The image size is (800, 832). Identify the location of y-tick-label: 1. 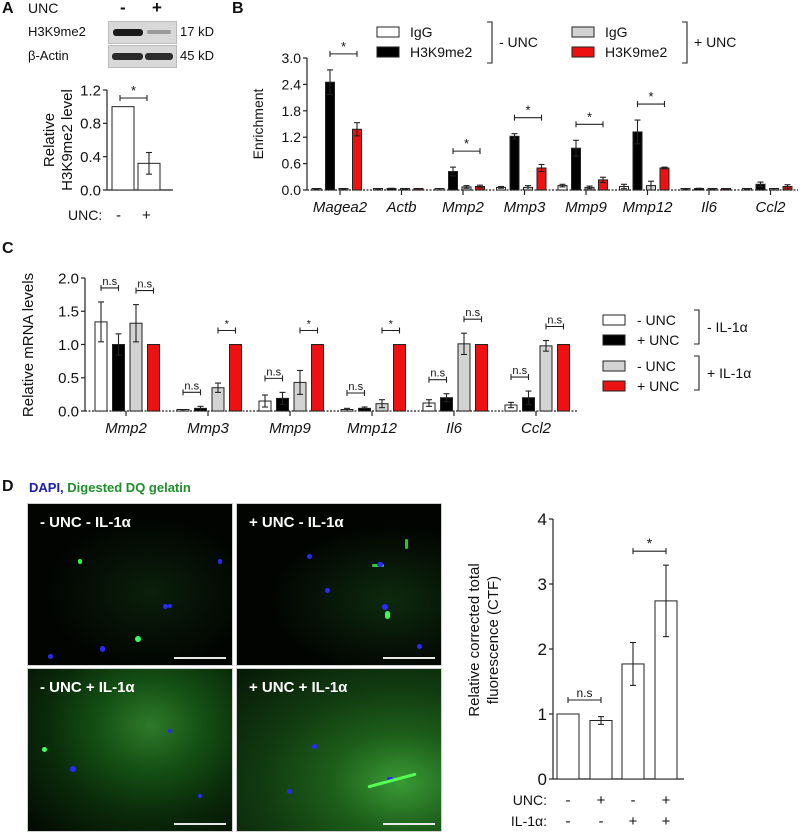
(542, 714).